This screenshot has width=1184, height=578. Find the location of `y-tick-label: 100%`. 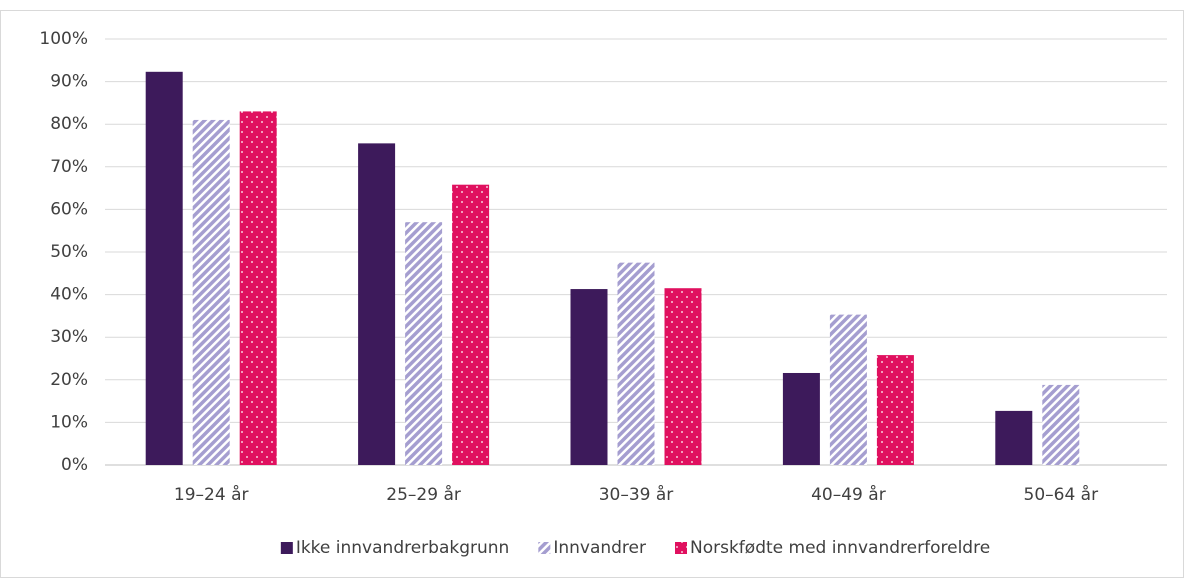

y-tick-label: 100% is located at coordinates (63, 39).